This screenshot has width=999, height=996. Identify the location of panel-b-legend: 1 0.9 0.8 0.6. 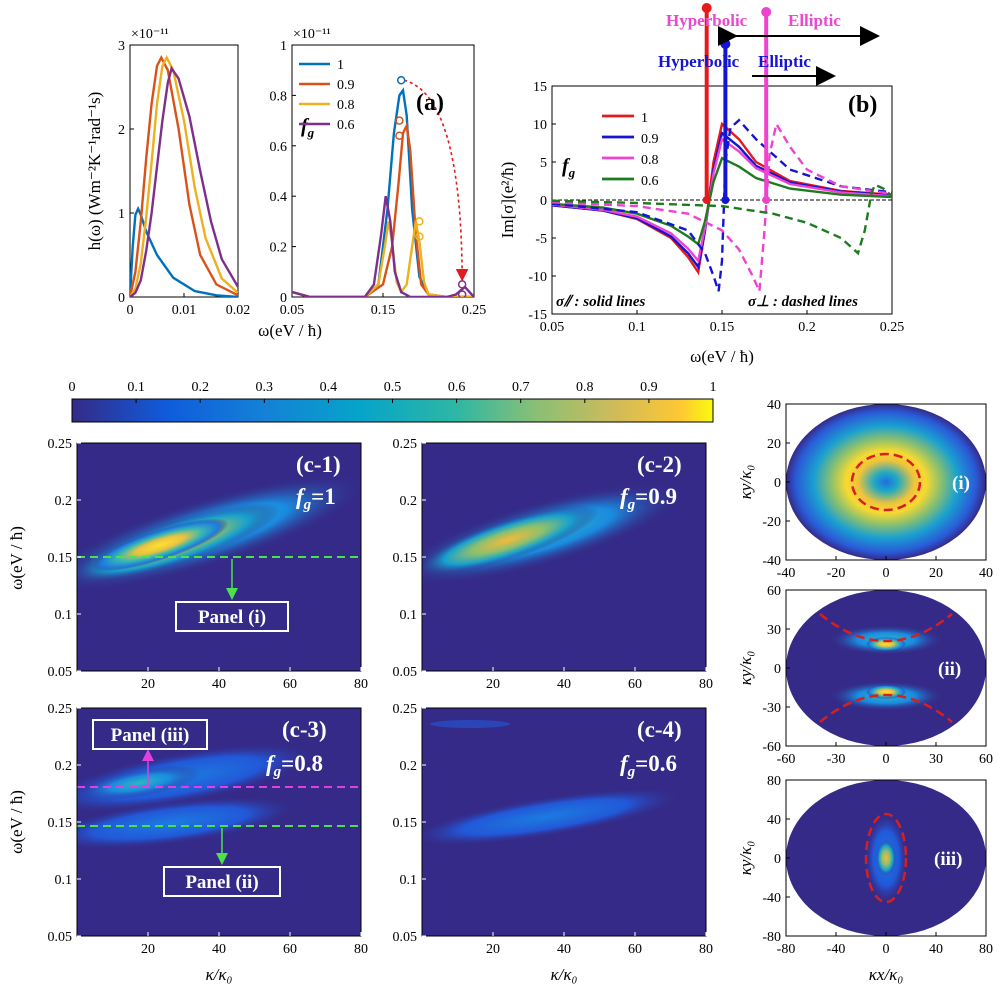
(630, 150).